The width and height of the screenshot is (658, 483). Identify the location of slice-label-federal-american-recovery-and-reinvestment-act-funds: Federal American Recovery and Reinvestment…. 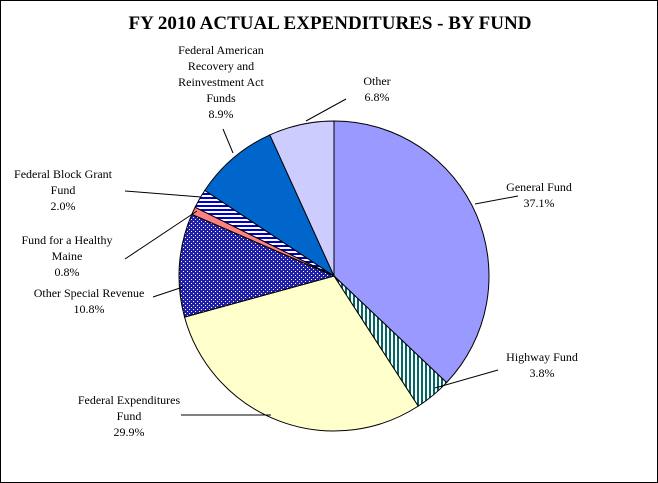
(221, 82).